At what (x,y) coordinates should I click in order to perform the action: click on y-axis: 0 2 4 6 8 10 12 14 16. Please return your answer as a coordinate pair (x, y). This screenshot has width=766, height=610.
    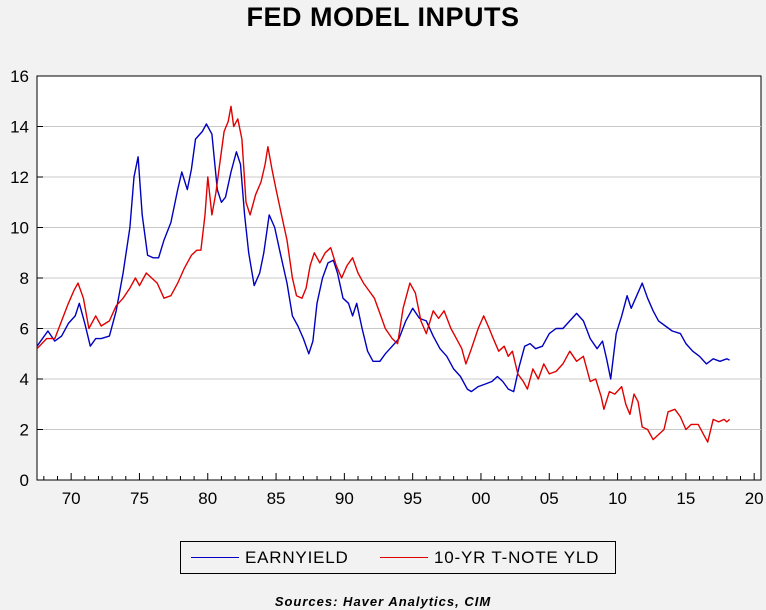
    Looking at the image, I should click on (26, 278).